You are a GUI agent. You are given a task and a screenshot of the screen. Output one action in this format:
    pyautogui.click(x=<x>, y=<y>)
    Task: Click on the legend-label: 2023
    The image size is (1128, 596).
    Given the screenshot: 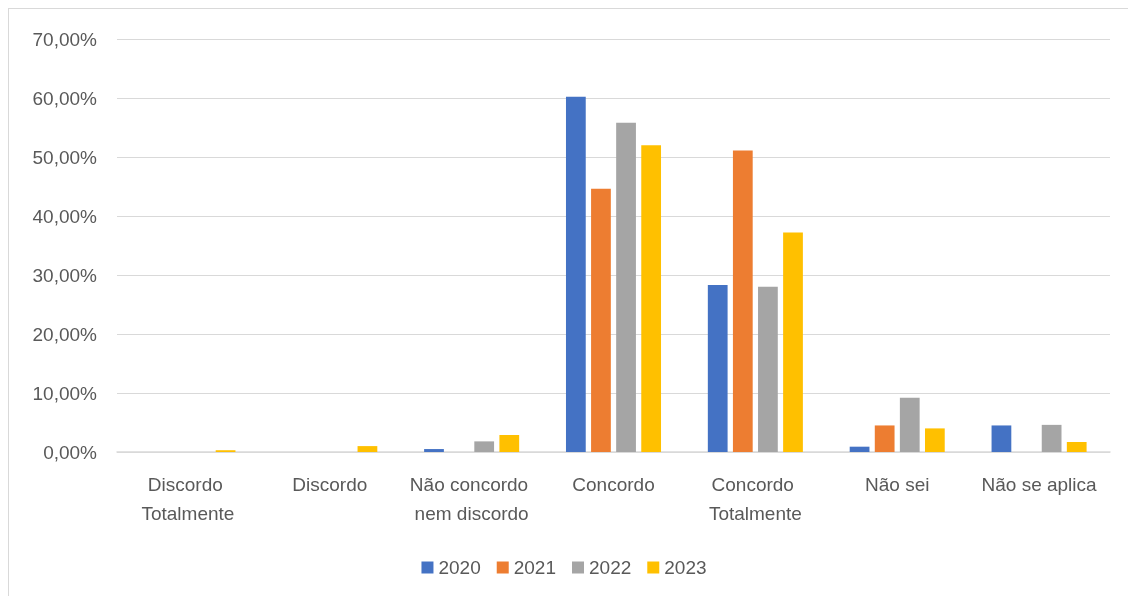 What is the action you would take?
    pyautogui.click(x=685, y=567)
    